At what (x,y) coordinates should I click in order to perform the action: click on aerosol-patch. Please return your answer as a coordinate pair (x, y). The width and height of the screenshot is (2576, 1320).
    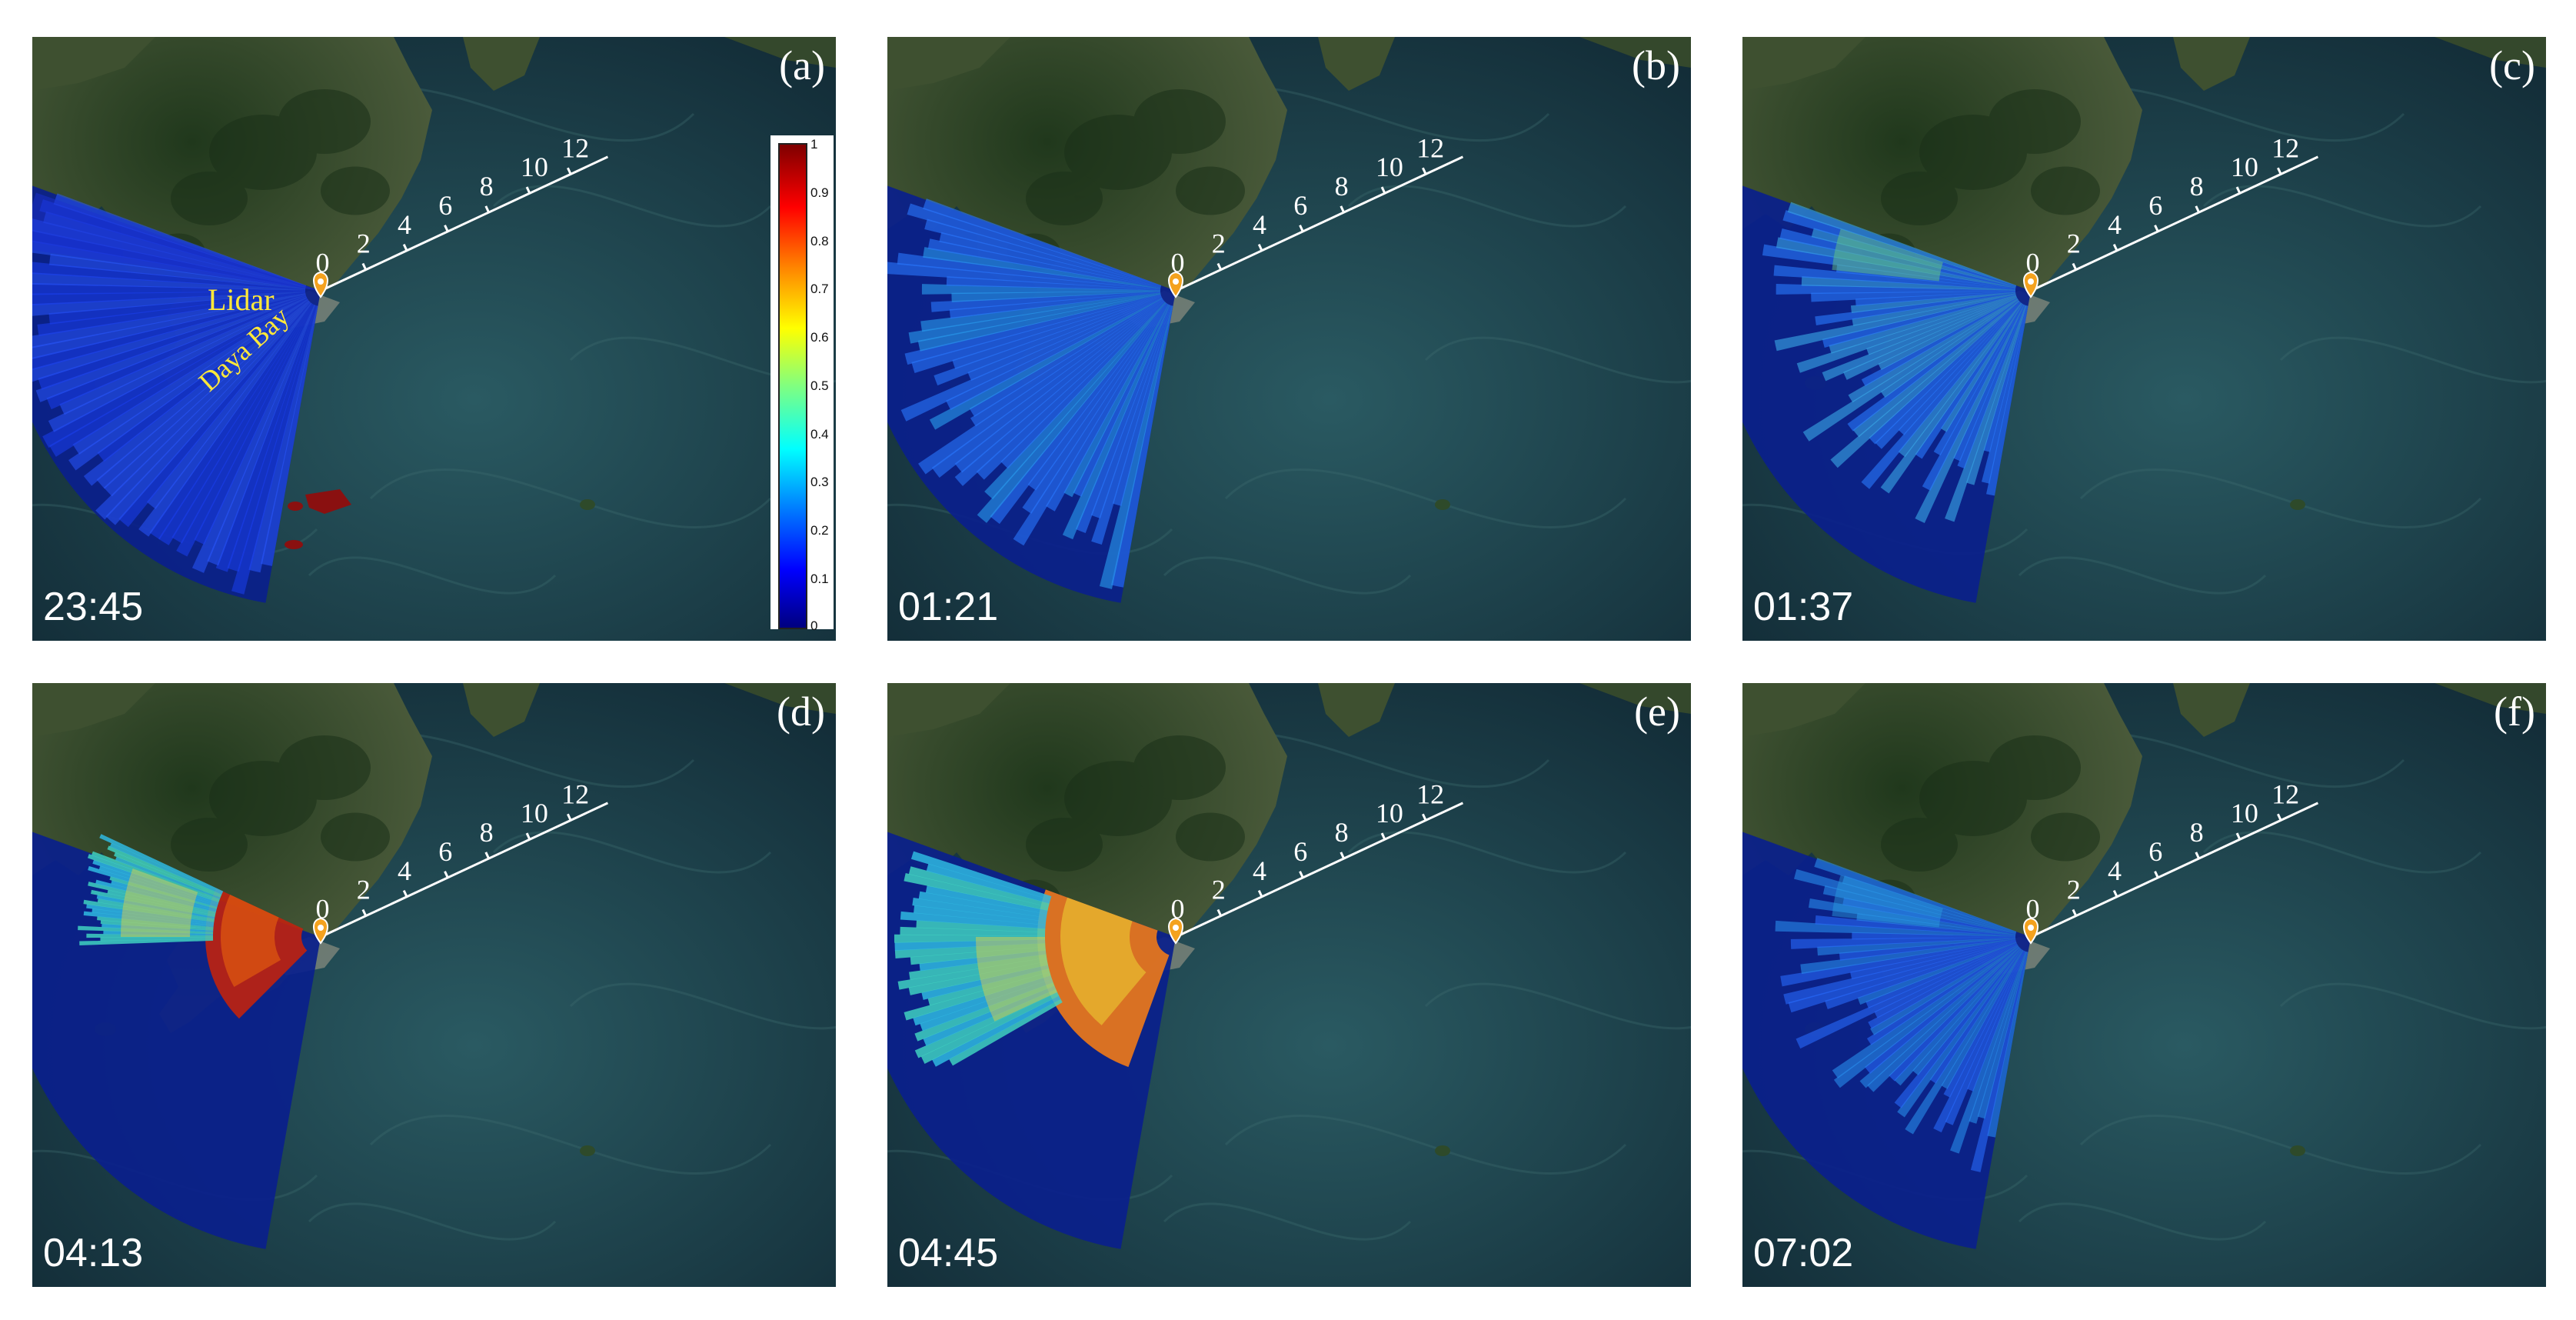
    Looking at the image, I should click on (193, 927).